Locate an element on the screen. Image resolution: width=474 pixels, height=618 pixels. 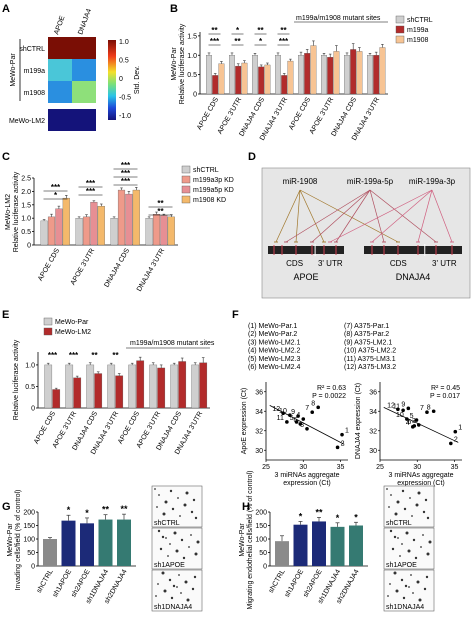
heatmap-row-label: MeWo-LM2 is located at coordinates (27, 121).